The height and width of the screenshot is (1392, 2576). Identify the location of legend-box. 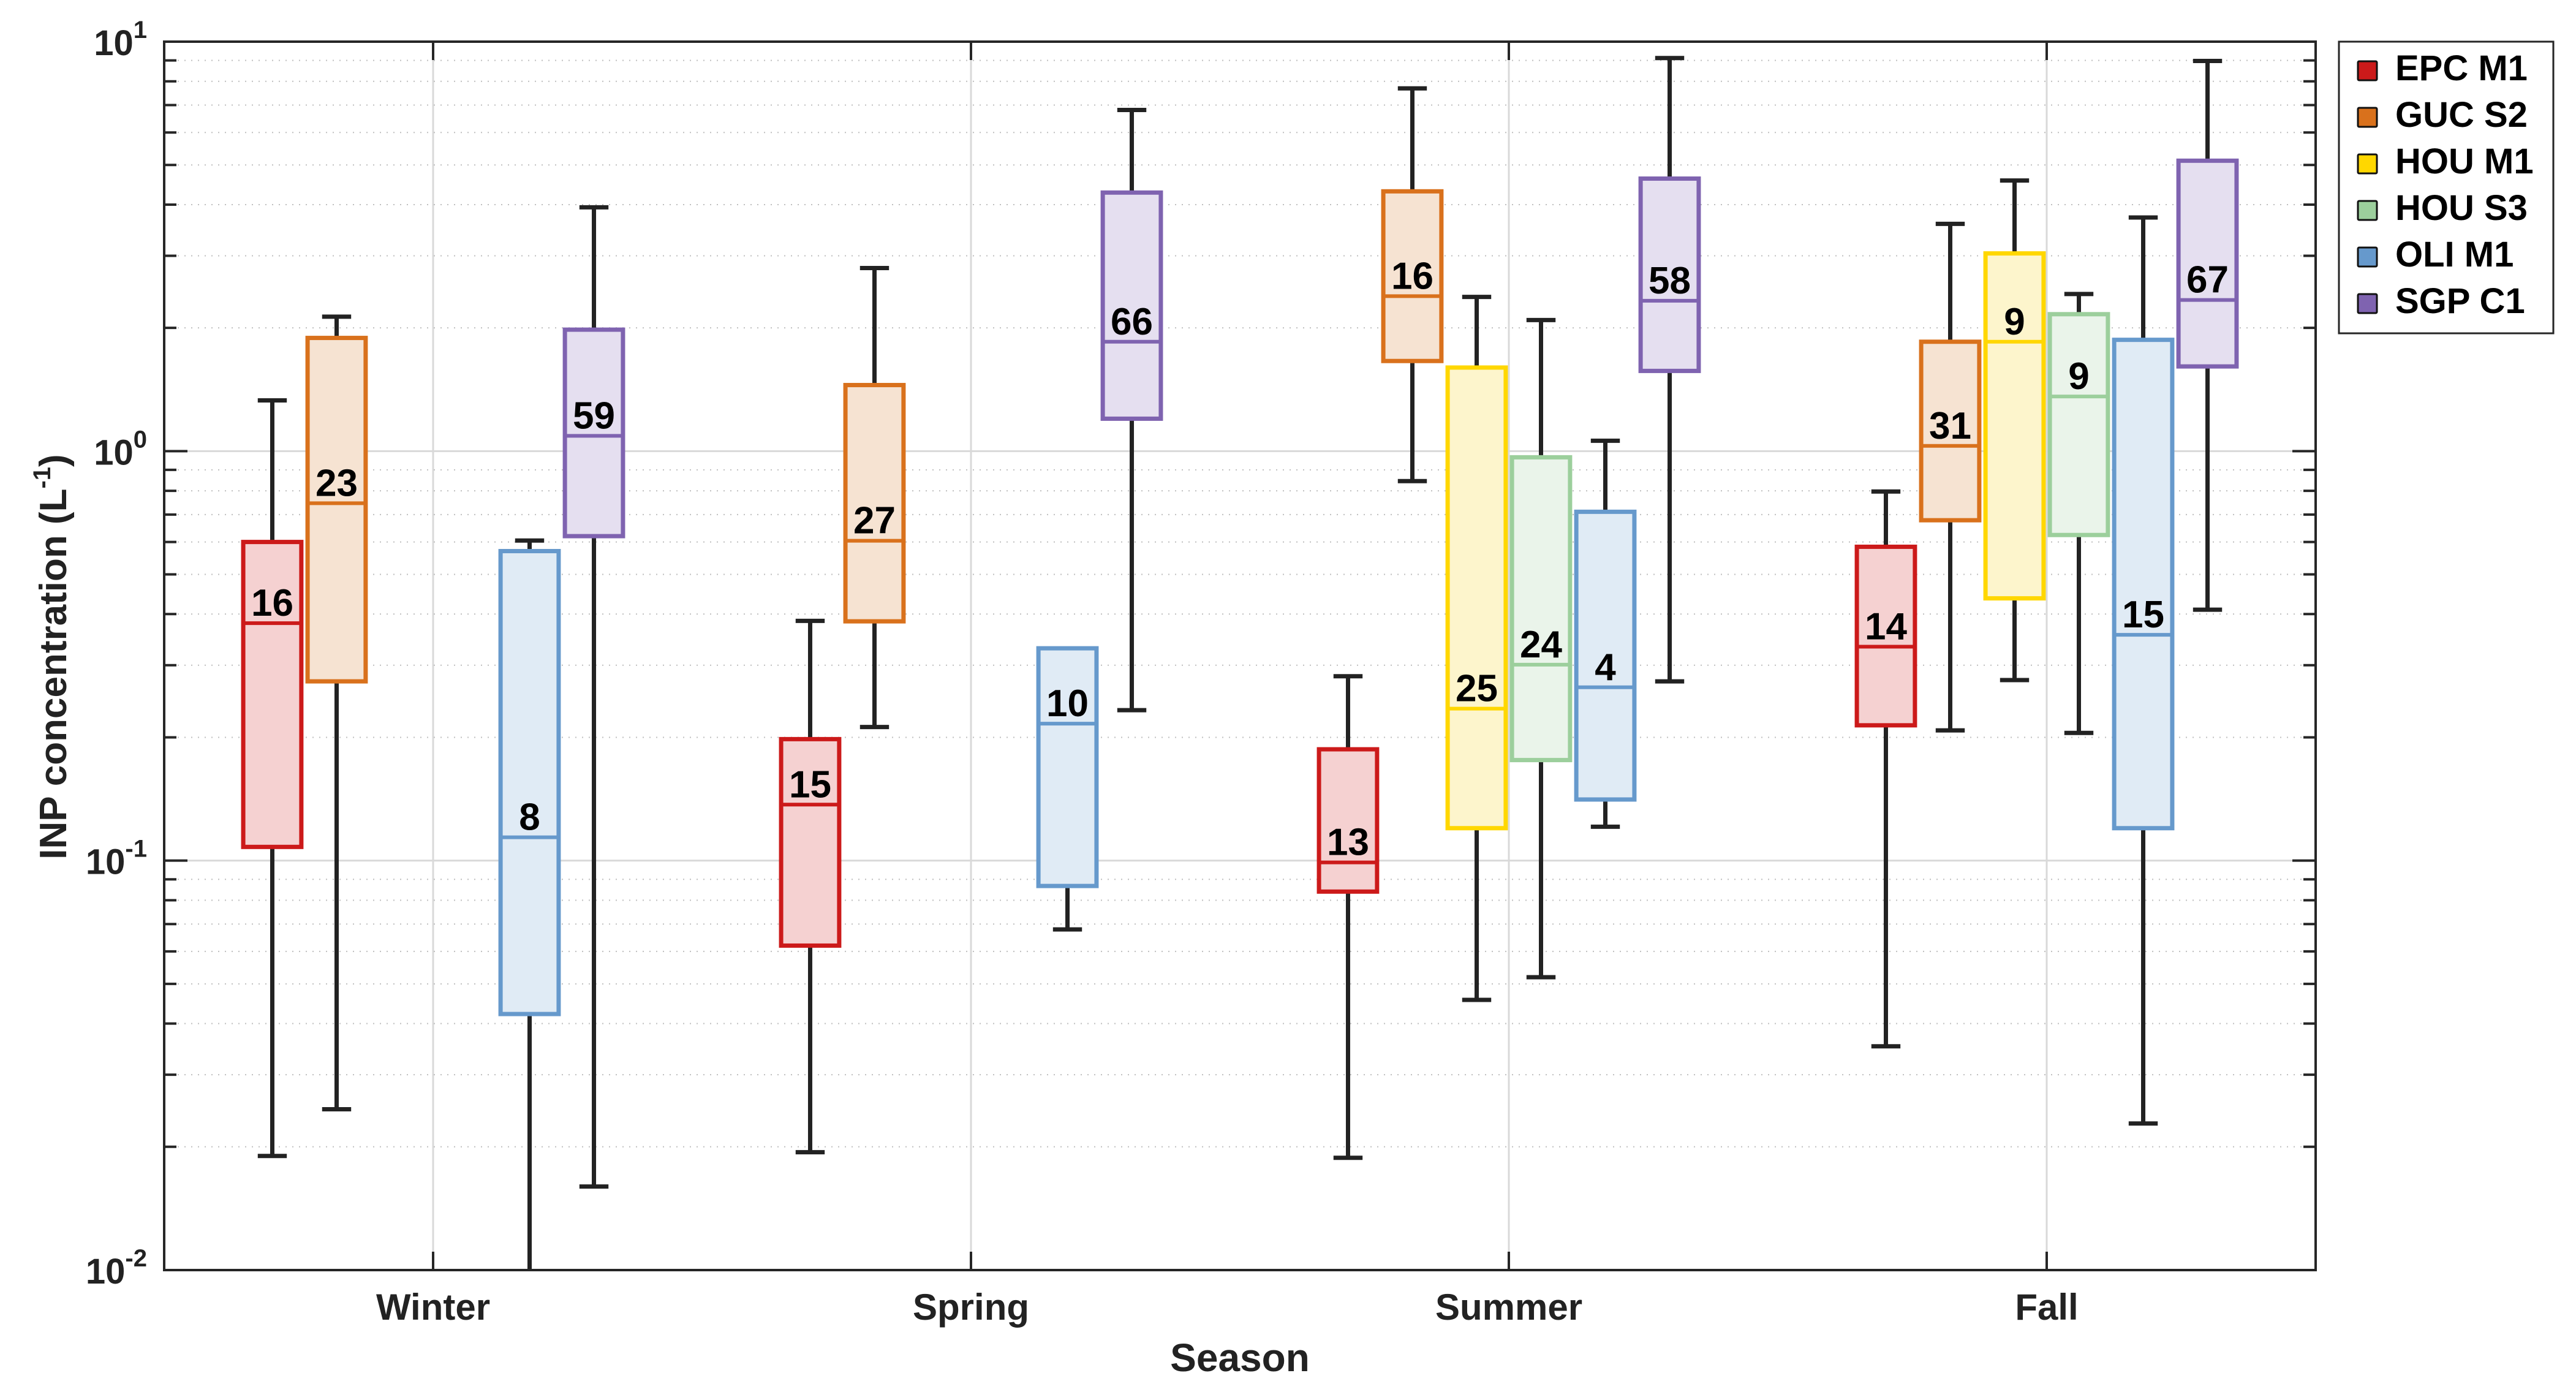
(2446, 187).